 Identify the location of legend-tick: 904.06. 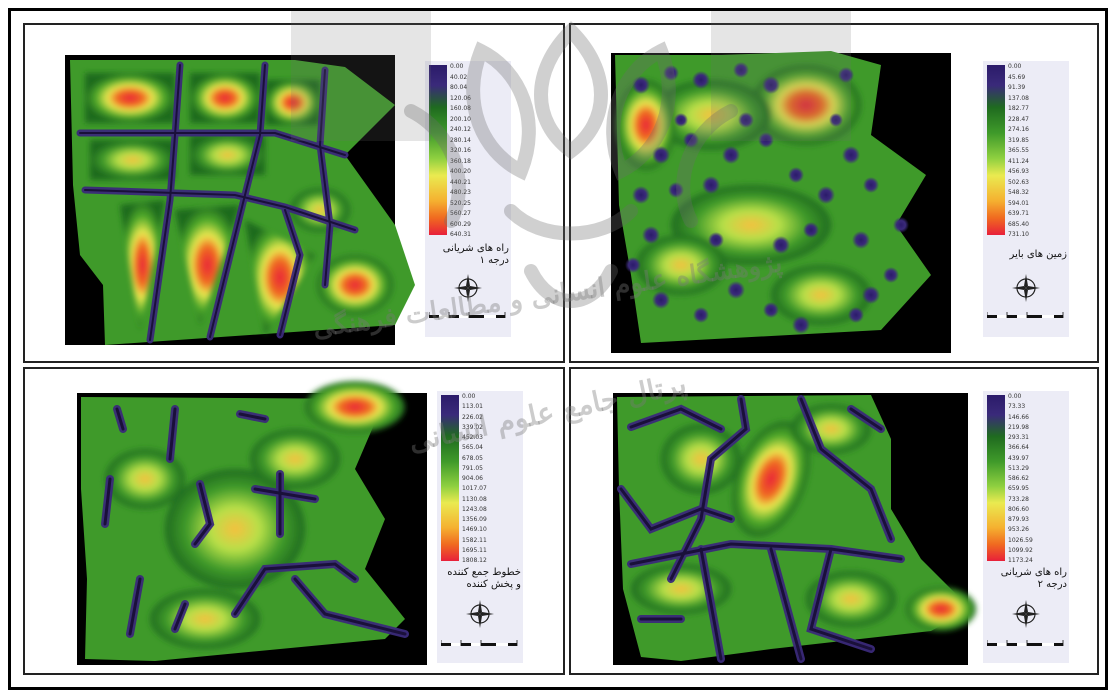
(472, 478).